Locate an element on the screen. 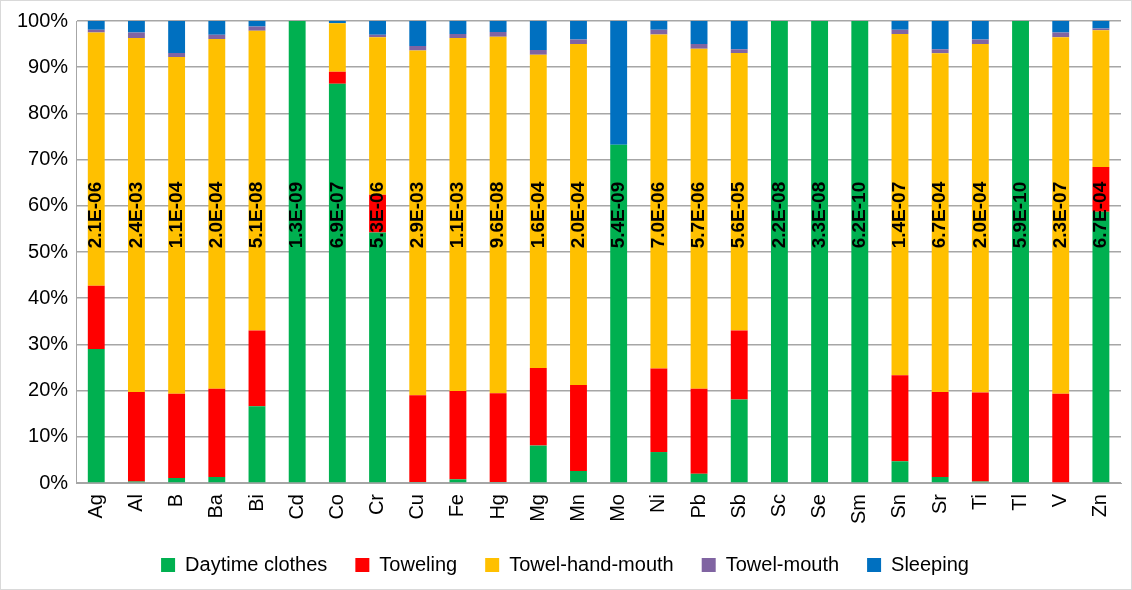 This screenshot has height=590, width=1132. x-tick-label: Ti is located at coordinates (978, 502).